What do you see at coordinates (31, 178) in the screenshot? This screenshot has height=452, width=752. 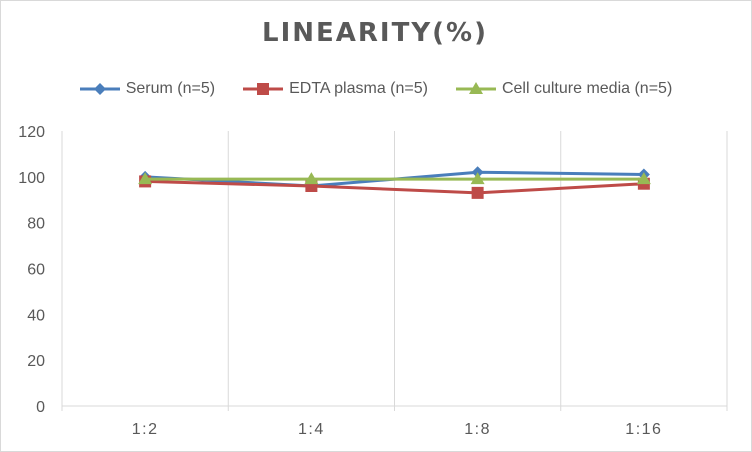 I see `y-tick-label: 100` at bounding box center [31, 178].